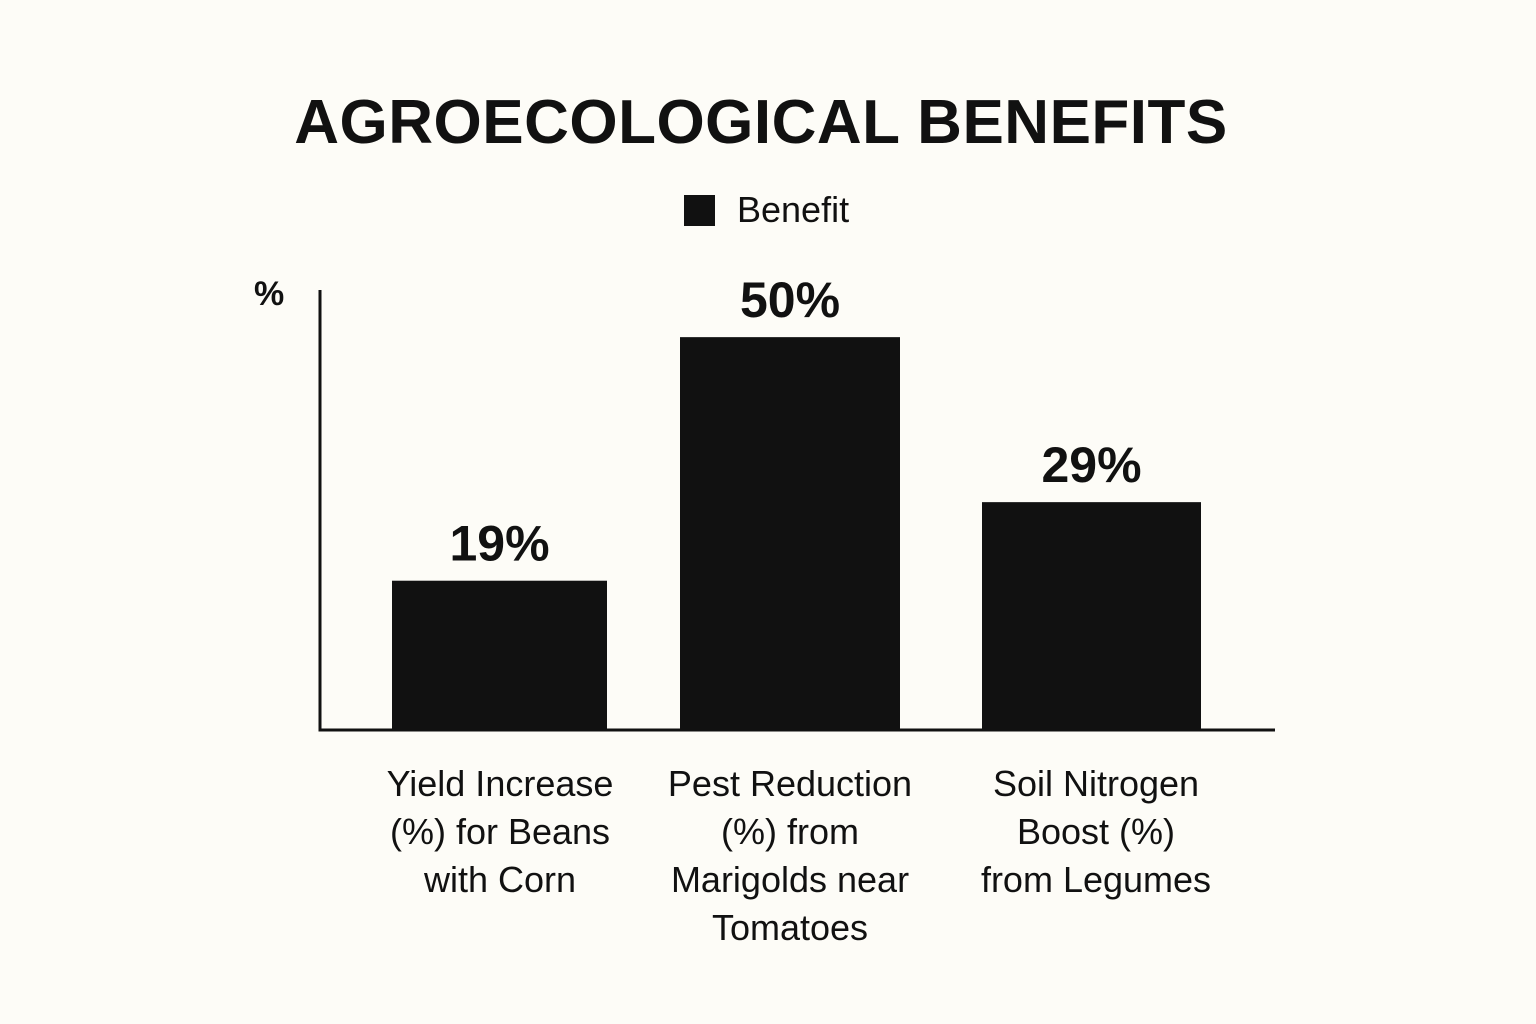  I want to click on category-label-line: (%) from, so click(790, 831).